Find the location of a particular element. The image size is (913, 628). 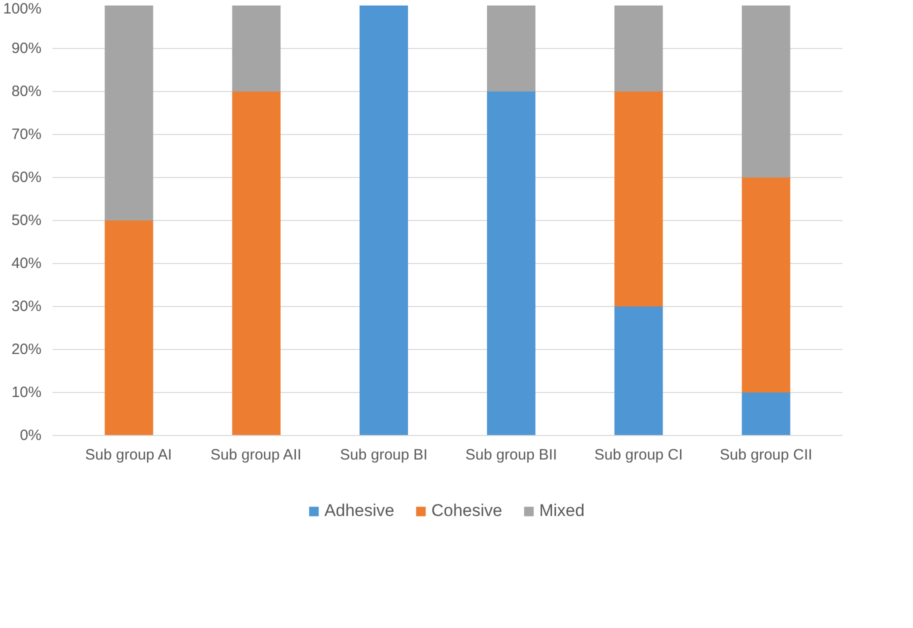

x-tick-label: Sub group BII is located at coordinates (511, 455).